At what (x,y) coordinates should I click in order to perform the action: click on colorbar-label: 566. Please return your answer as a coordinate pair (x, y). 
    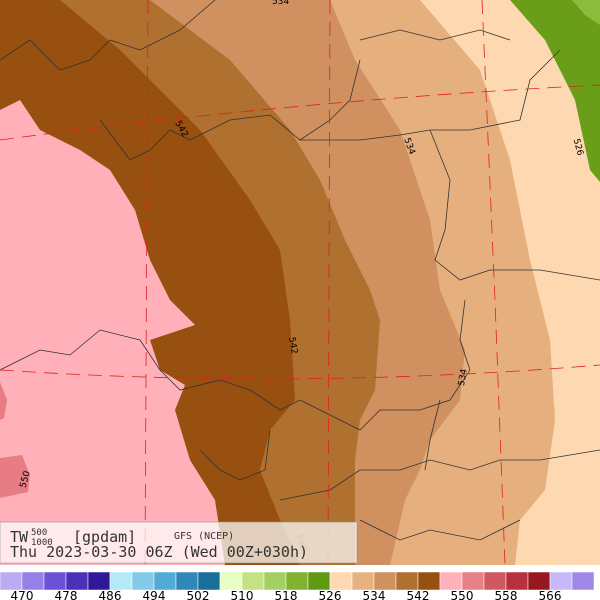
    Looking at the image, I should click on (550, 594).